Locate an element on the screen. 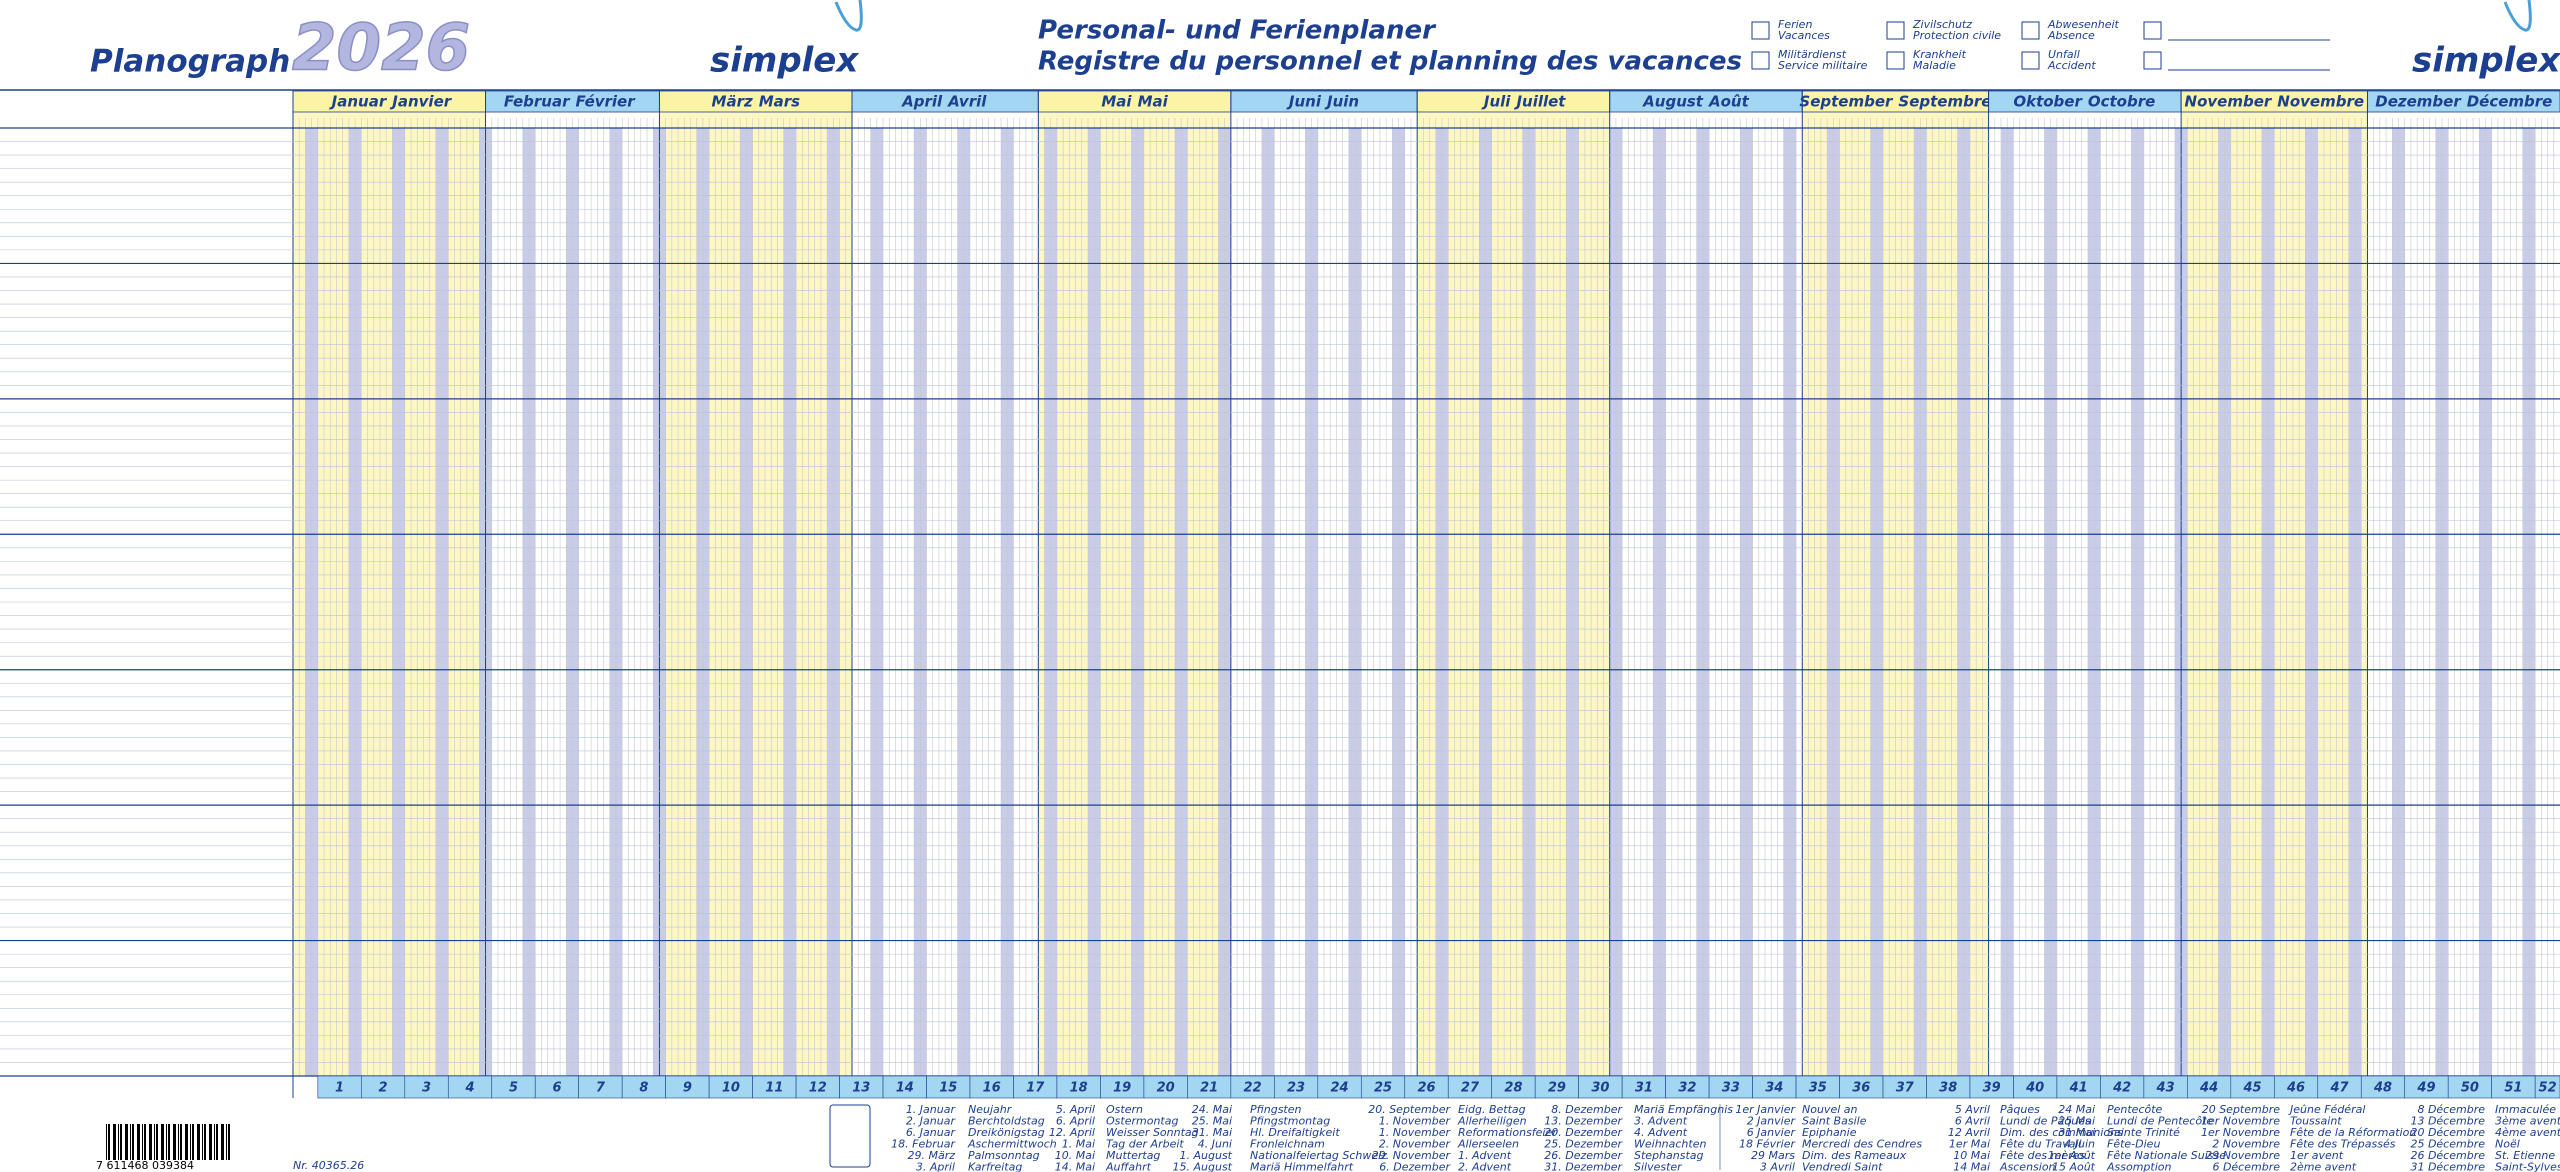  month-column is located at coordinates (755, 594).